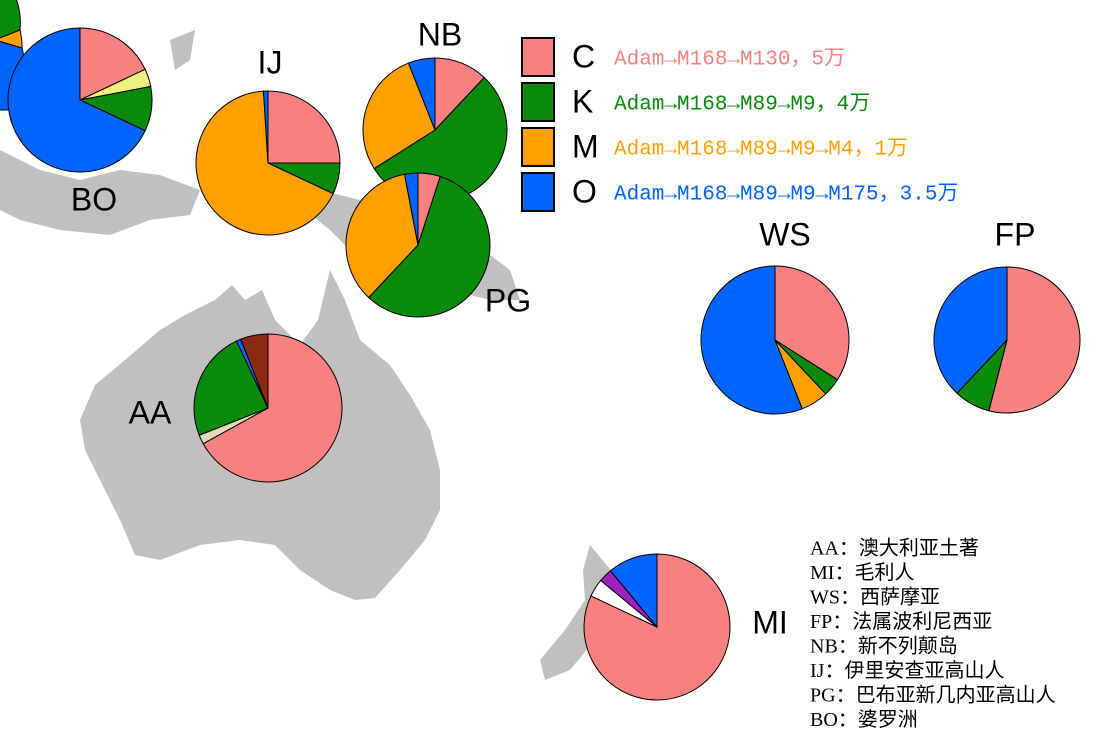 This screenshot has width=1113, height=748. Describe the element at coordinates (10, 19) in the screenshot. I see `slice` at that location.